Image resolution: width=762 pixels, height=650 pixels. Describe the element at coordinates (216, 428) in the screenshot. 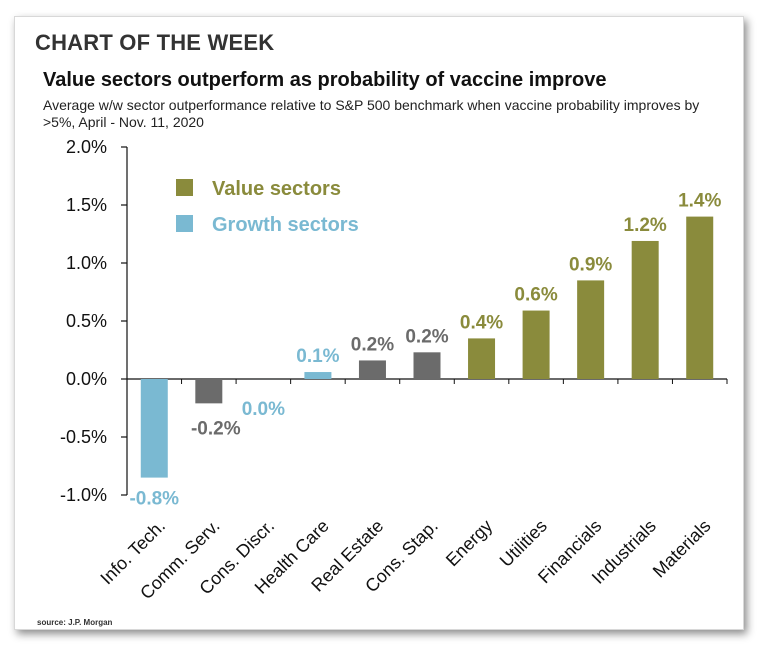

I see `data-label: -0.2%` at that location.